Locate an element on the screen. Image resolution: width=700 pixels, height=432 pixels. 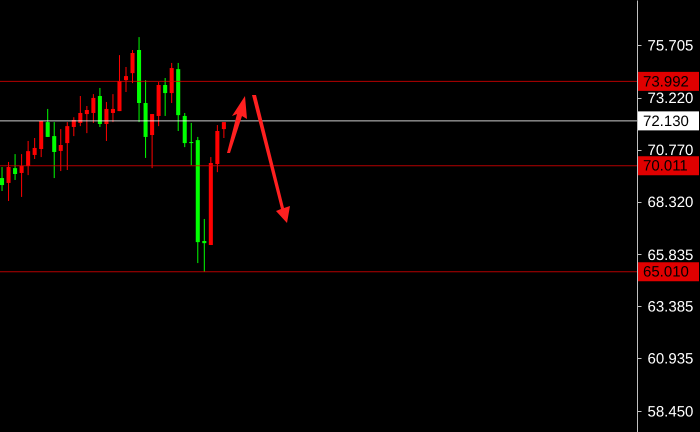
y-tick-label: 63.385 is located at coordinates (671, 307).